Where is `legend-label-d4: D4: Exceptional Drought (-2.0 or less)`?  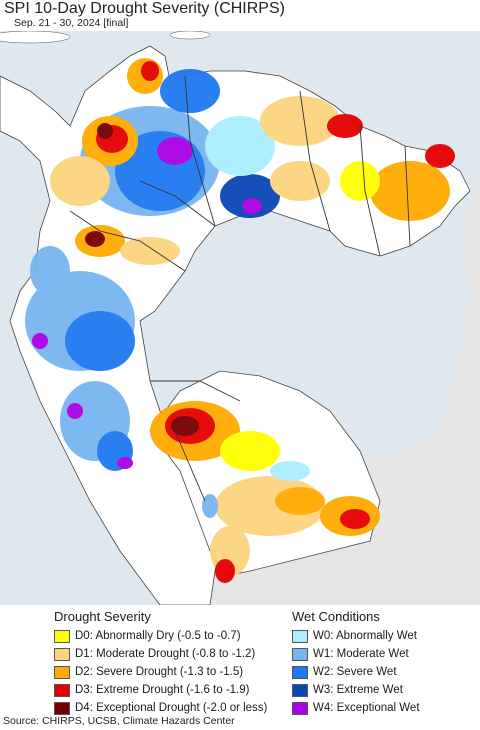 legend-label-d4: D4: Exceptional Drought (-2.0 or less) is located at coordinates (171, 708).